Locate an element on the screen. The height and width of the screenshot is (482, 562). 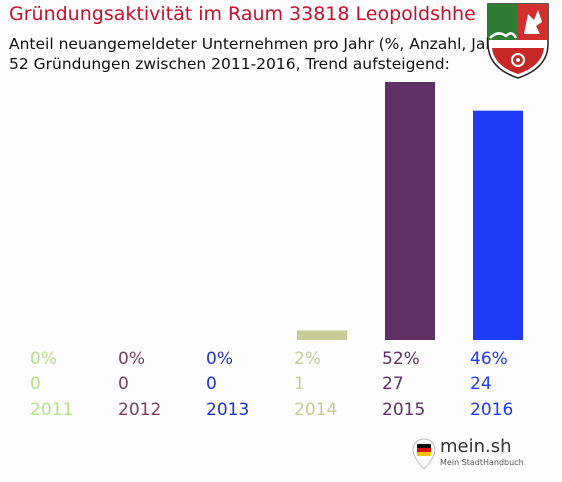
nrw-coat-of-arms-icon is located at coordinates (518, 41).